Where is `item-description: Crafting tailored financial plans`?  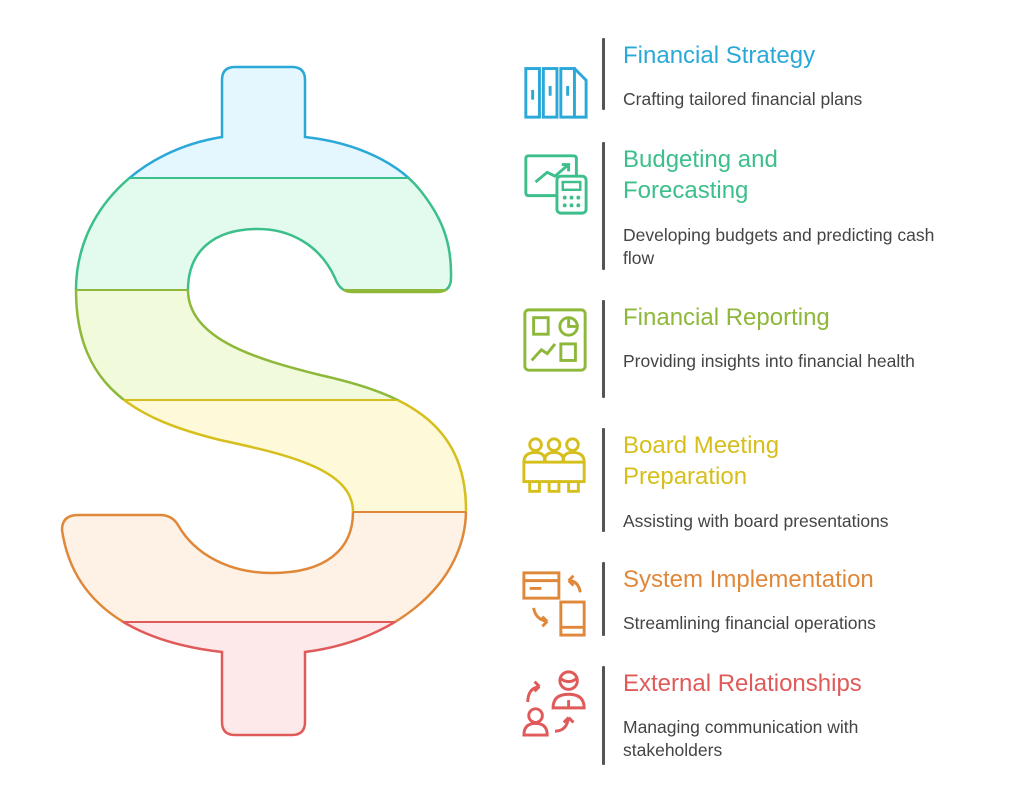 item-description: Crafting tailored financial plans is located at coordinates (743, 99).